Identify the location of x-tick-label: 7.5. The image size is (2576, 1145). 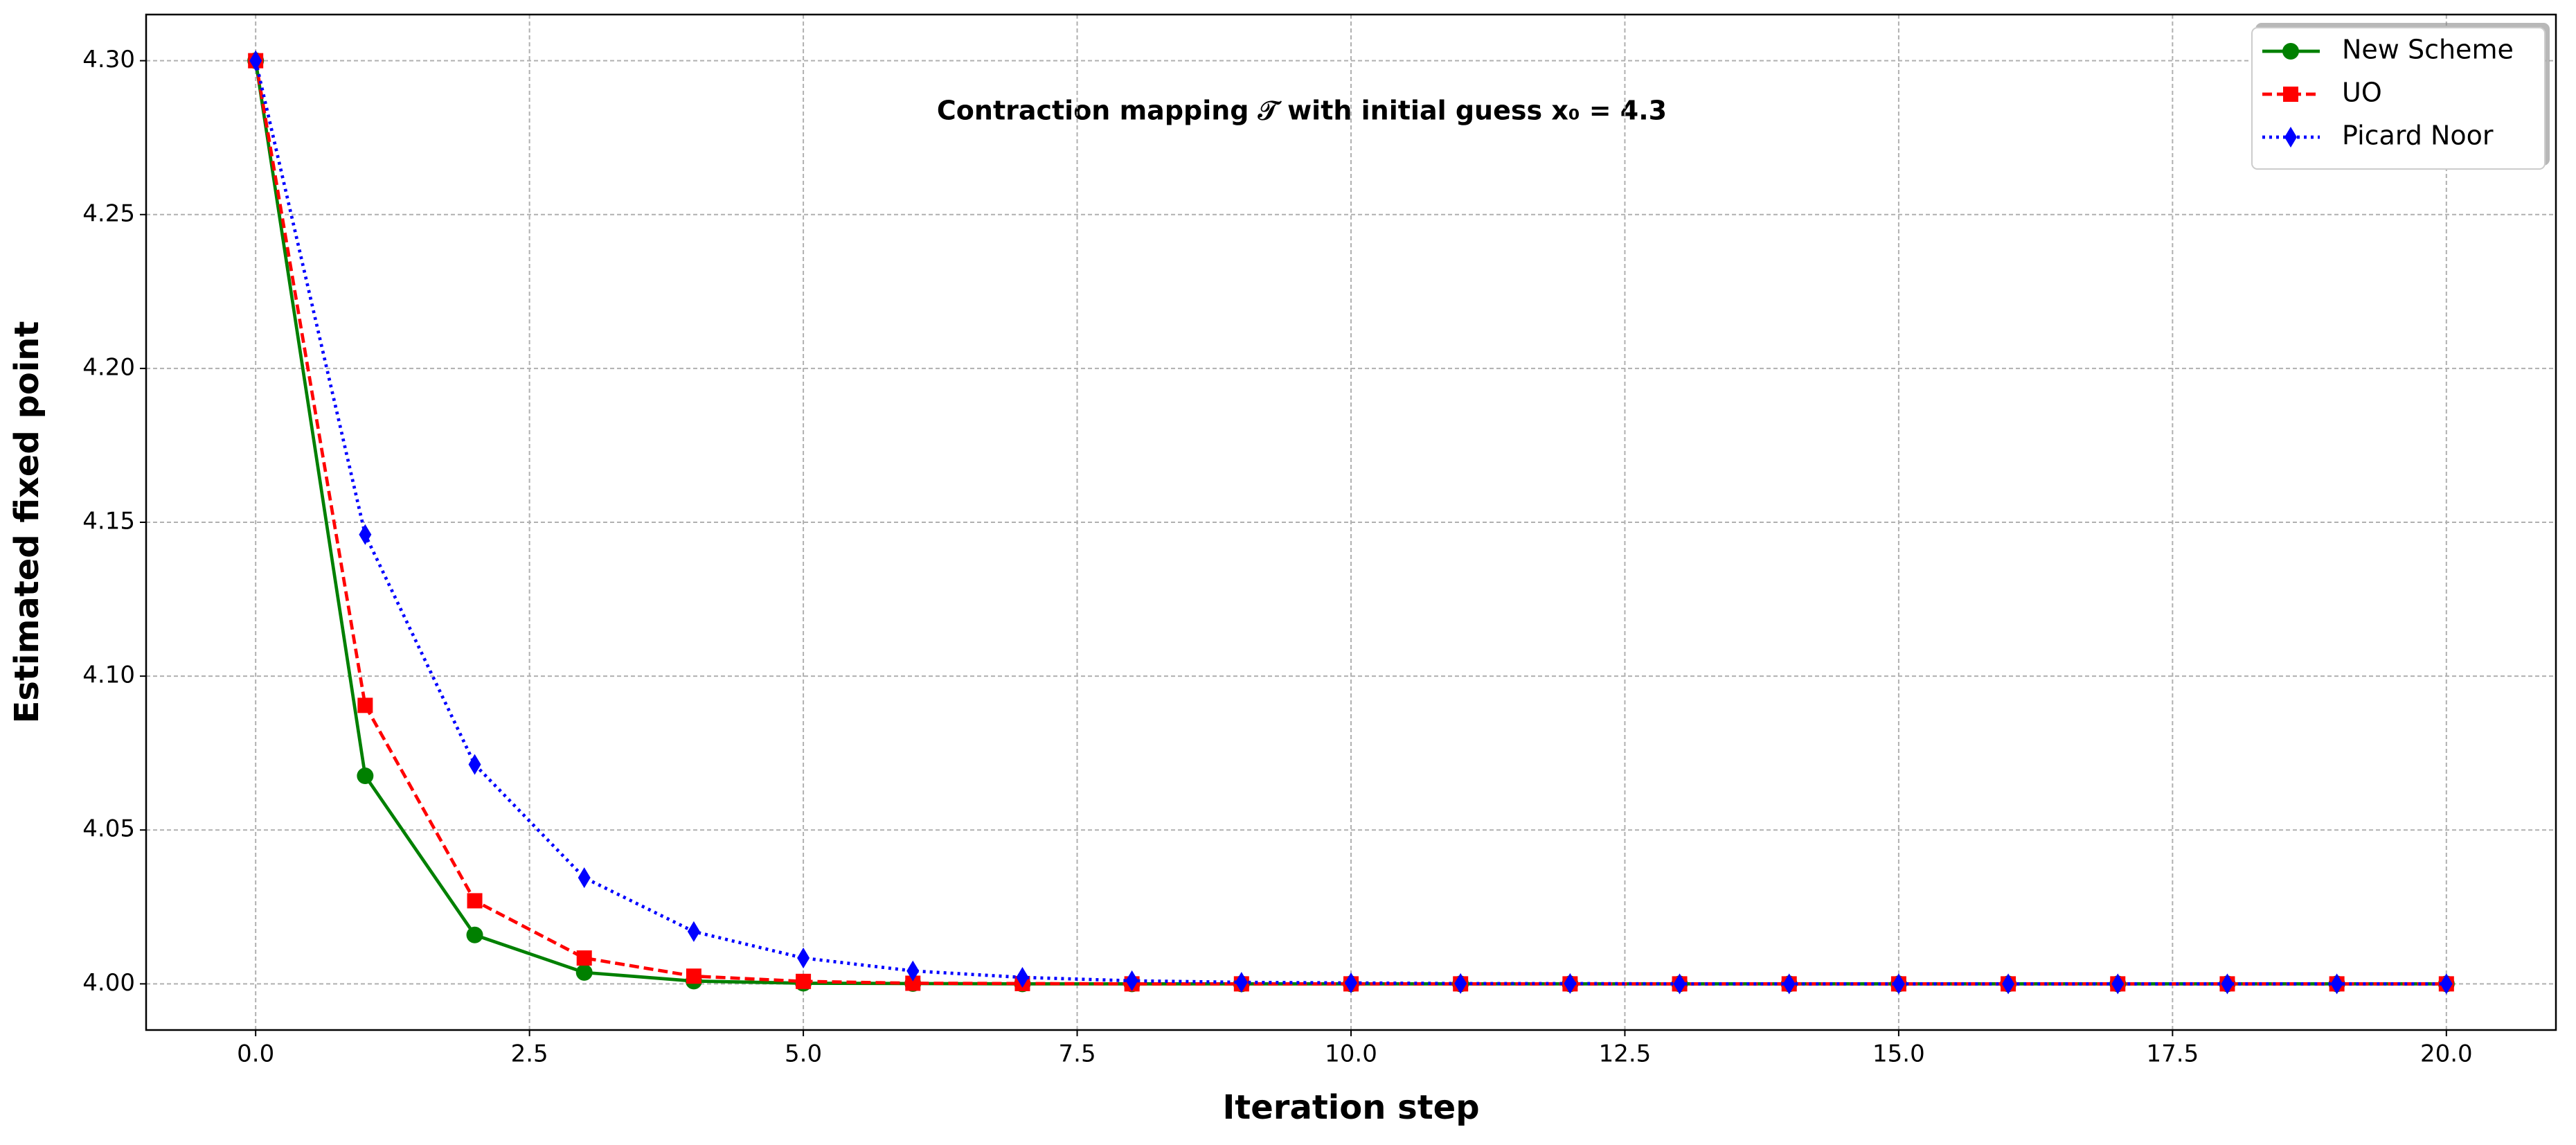
(1077, 1054).